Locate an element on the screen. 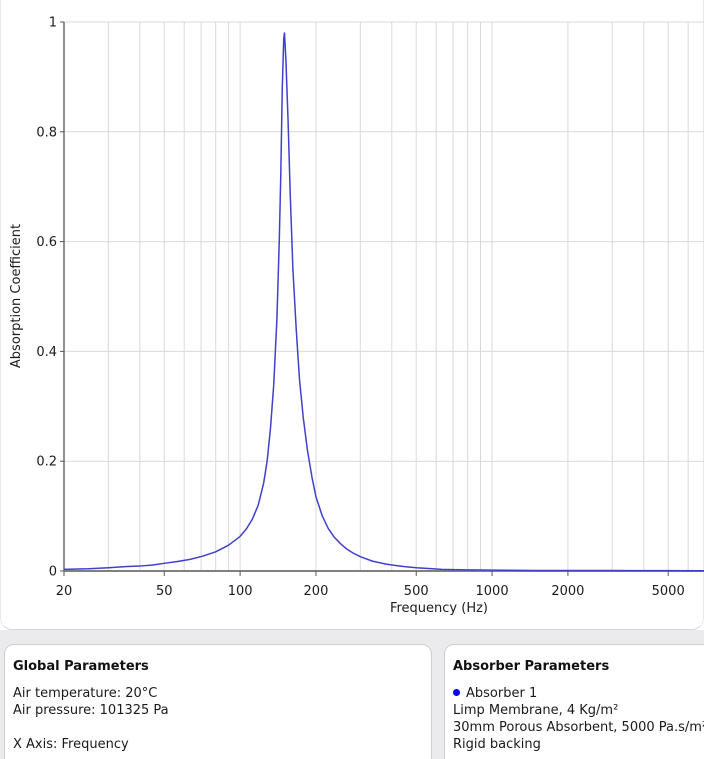 The height and width of the screenshot is (759, 704). x-axis-setting: X Axis: Frequency is located at coordinates (71, 744).